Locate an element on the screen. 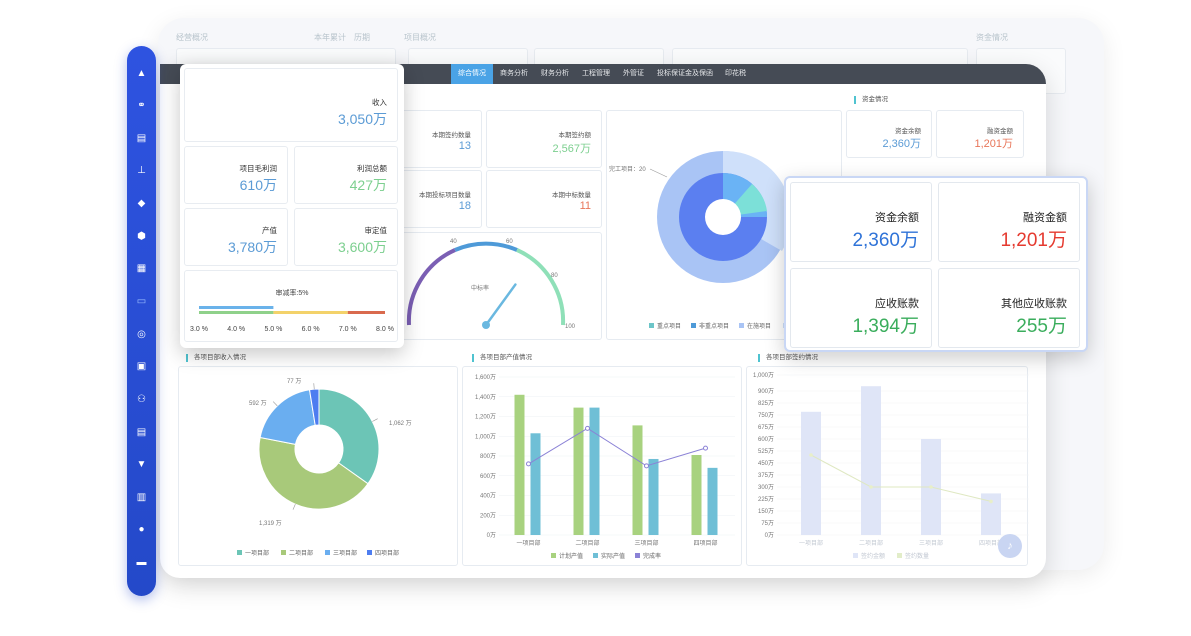  project-status-donut: 完工项目：20 重点项目 非重点项目 在施项目 完工 is located at coordinates (706, 240).